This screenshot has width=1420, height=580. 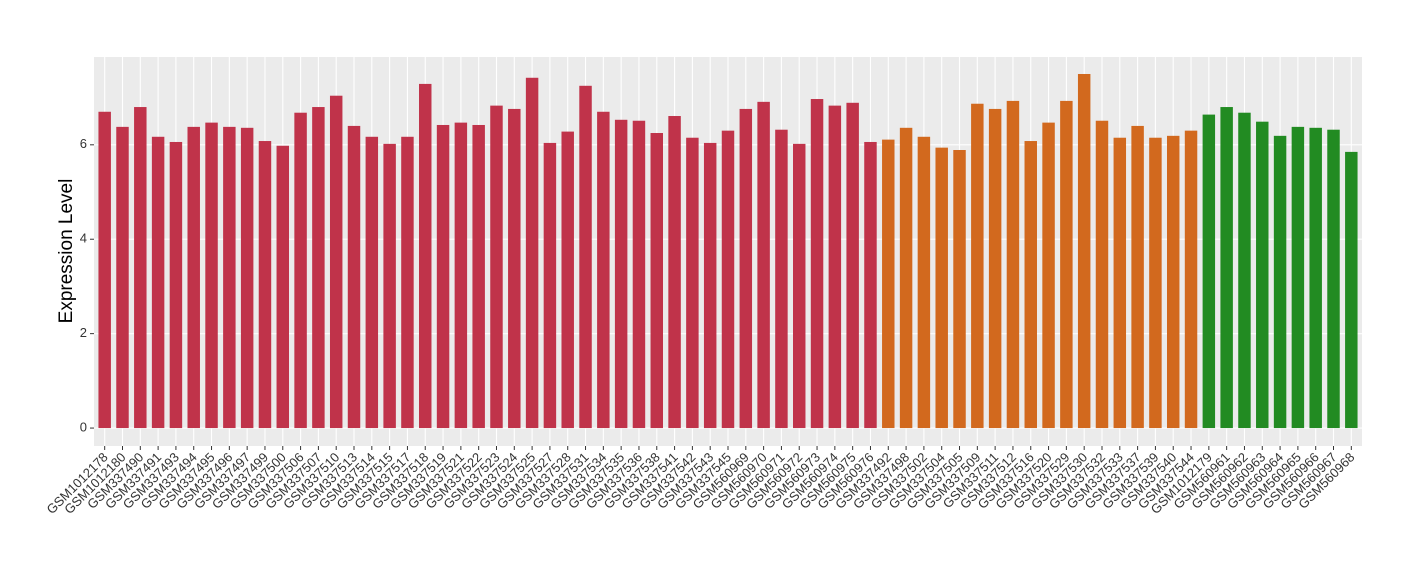 What do you see at coordinates (83, 332) in the screenshot?
I see `y-tick-label: 2` at bounding box center [83, 332].